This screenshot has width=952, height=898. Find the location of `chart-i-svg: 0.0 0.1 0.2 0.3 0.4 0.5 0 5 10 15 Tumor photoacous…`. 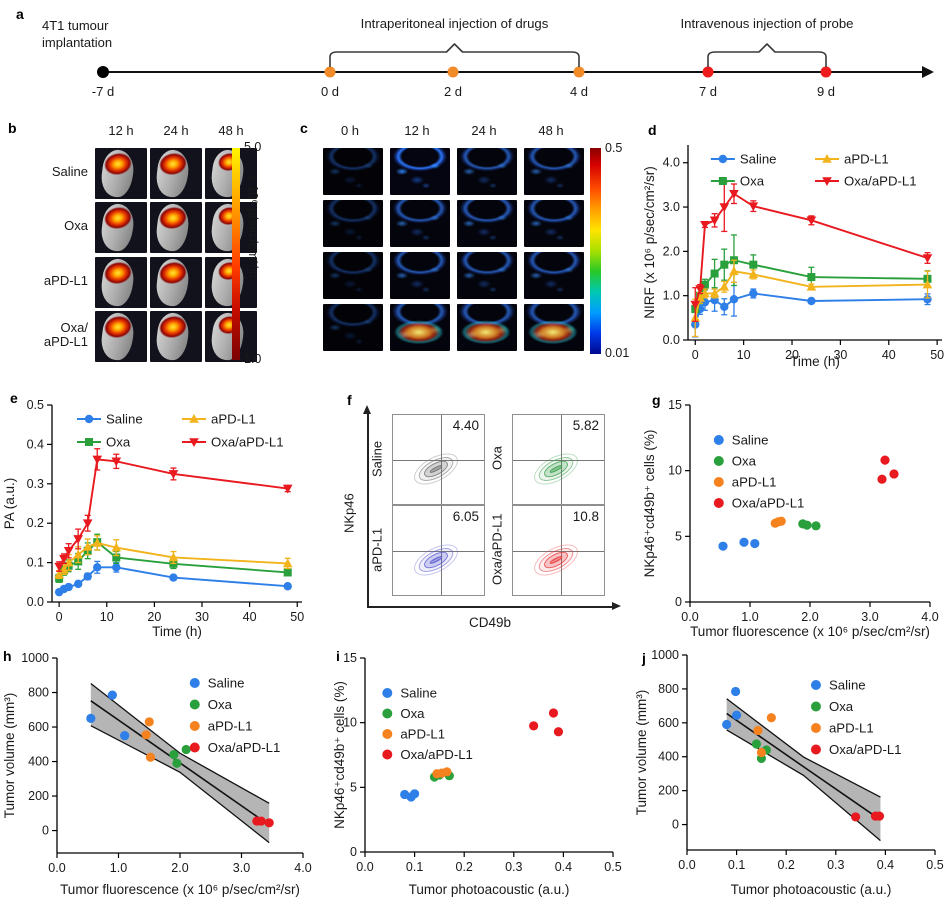

chart-i-svg: 0.0 0.1 0.2 0.3 0.4 0.5 0 5 10 15 Tumor photoacous… is located at coordinates (477, 774).